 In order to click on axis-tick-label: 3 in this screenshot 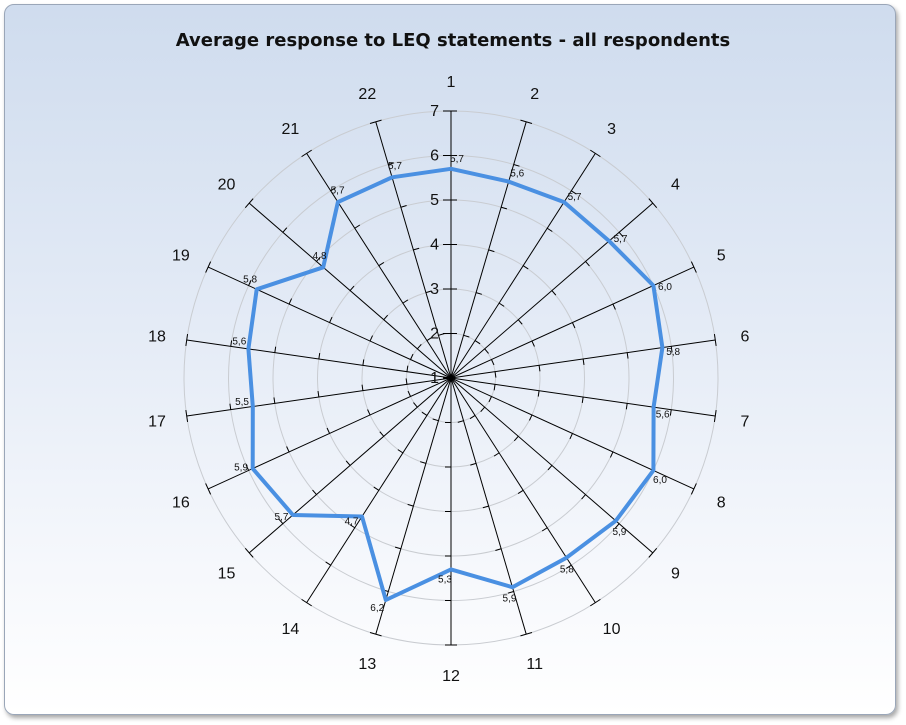, I will do `click(434, 289)`.